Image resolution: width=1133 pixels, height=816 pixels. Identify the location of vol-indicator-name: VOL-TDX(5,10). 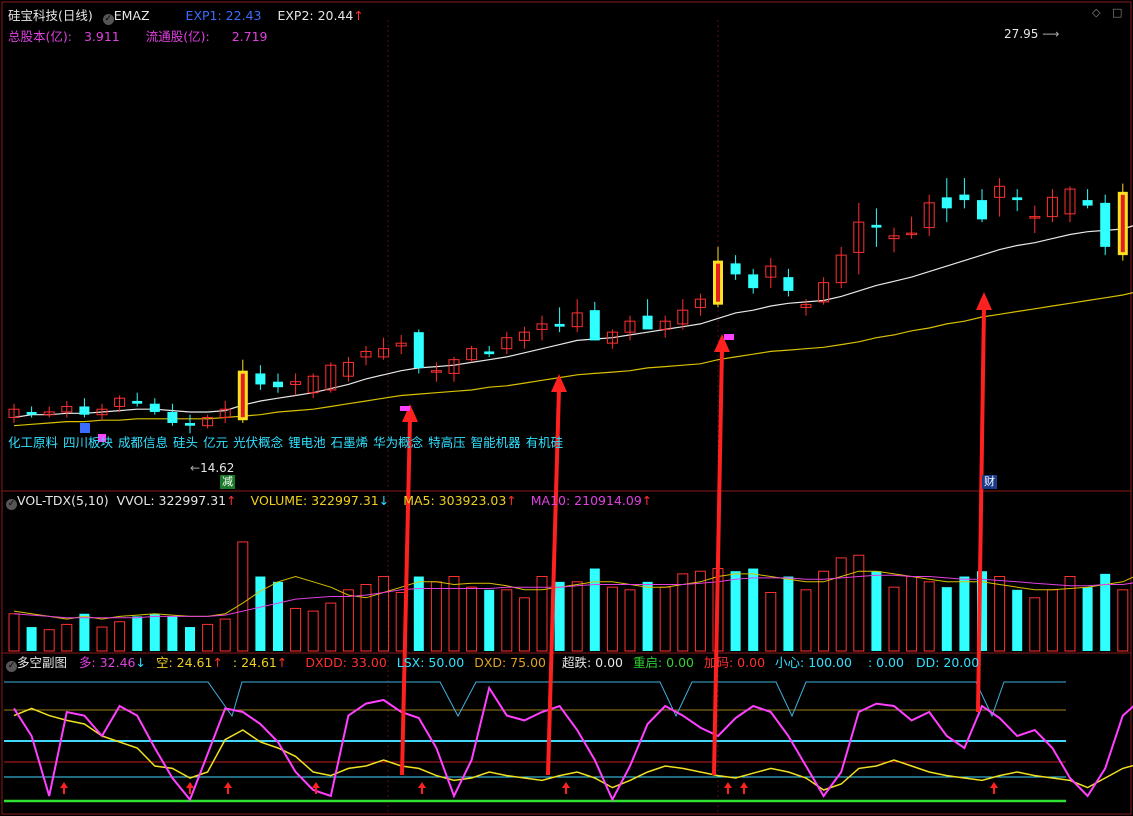
(63, 500).